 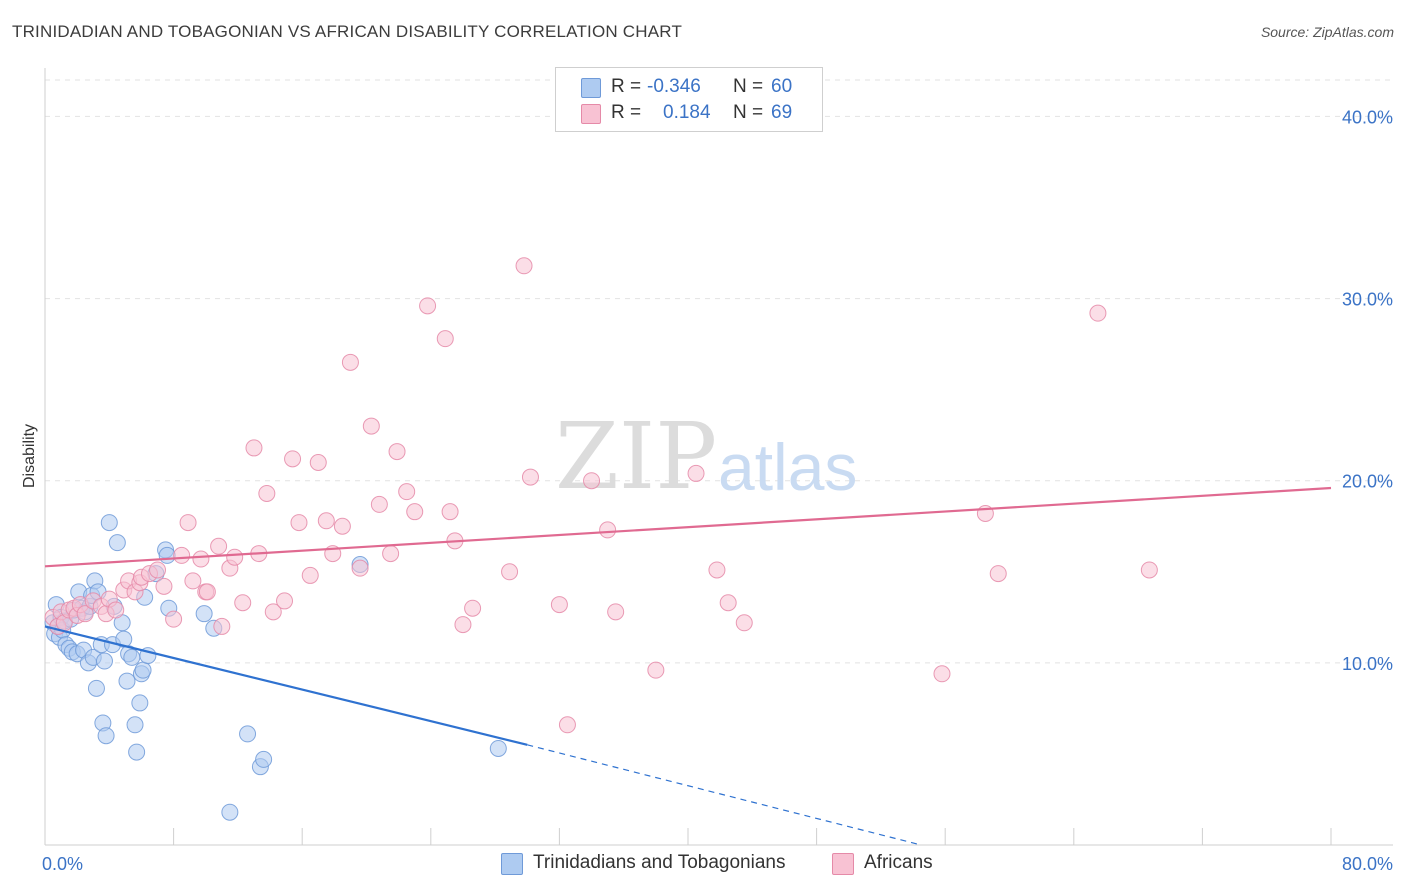 I want to click on legend-label-africans: Africans, so click(x=898, y=862).